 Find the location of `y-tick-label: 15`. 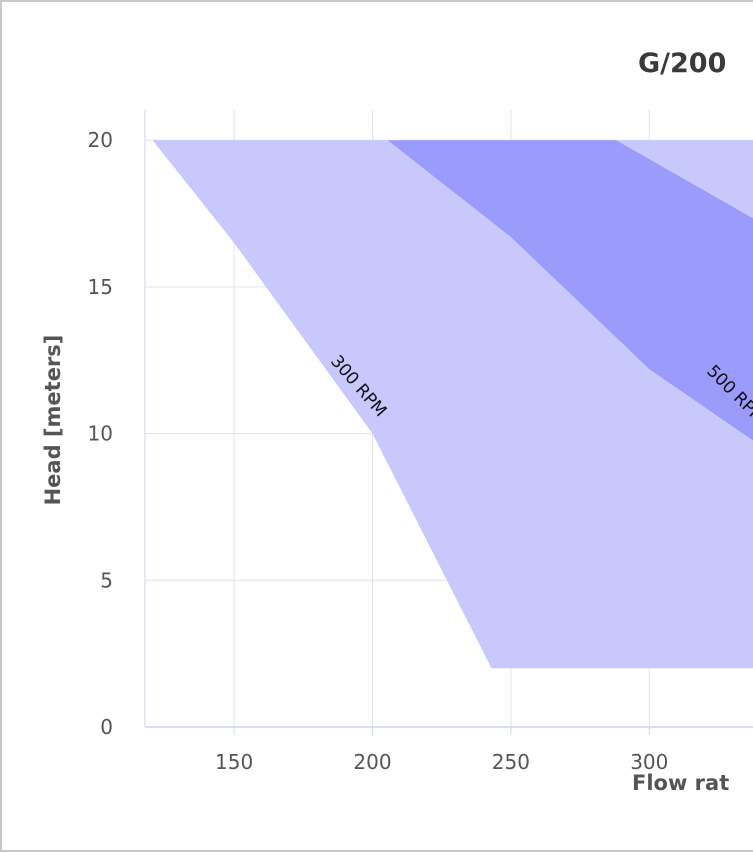

y-tick-label: 15 is located at coordinates (100, 287).